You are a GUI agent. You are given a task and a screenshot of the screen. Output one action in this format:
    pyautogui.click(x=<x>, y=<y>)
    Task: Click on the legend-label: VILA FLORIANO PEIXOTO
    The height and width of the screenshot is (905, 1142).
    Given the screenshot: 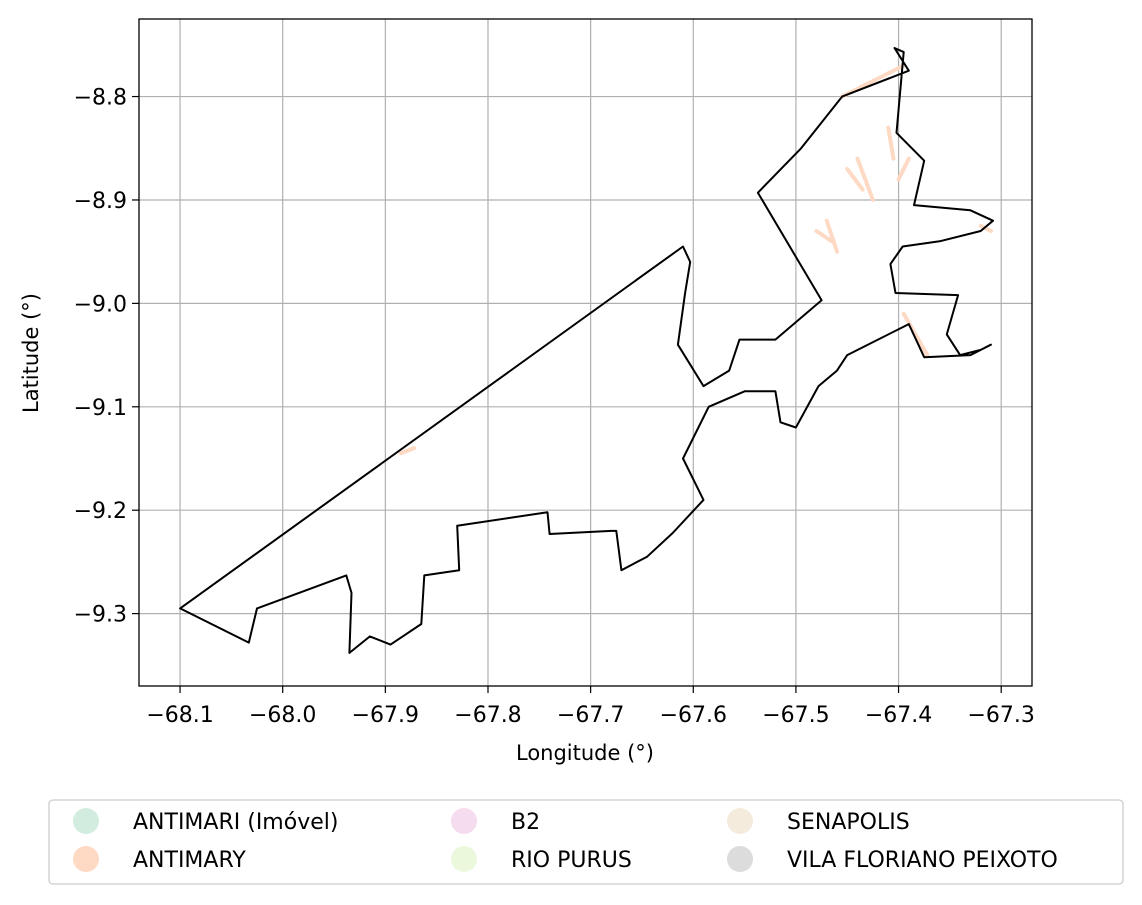 What is the action you would take?
    pyautogui.click(x=922, y=860)
    